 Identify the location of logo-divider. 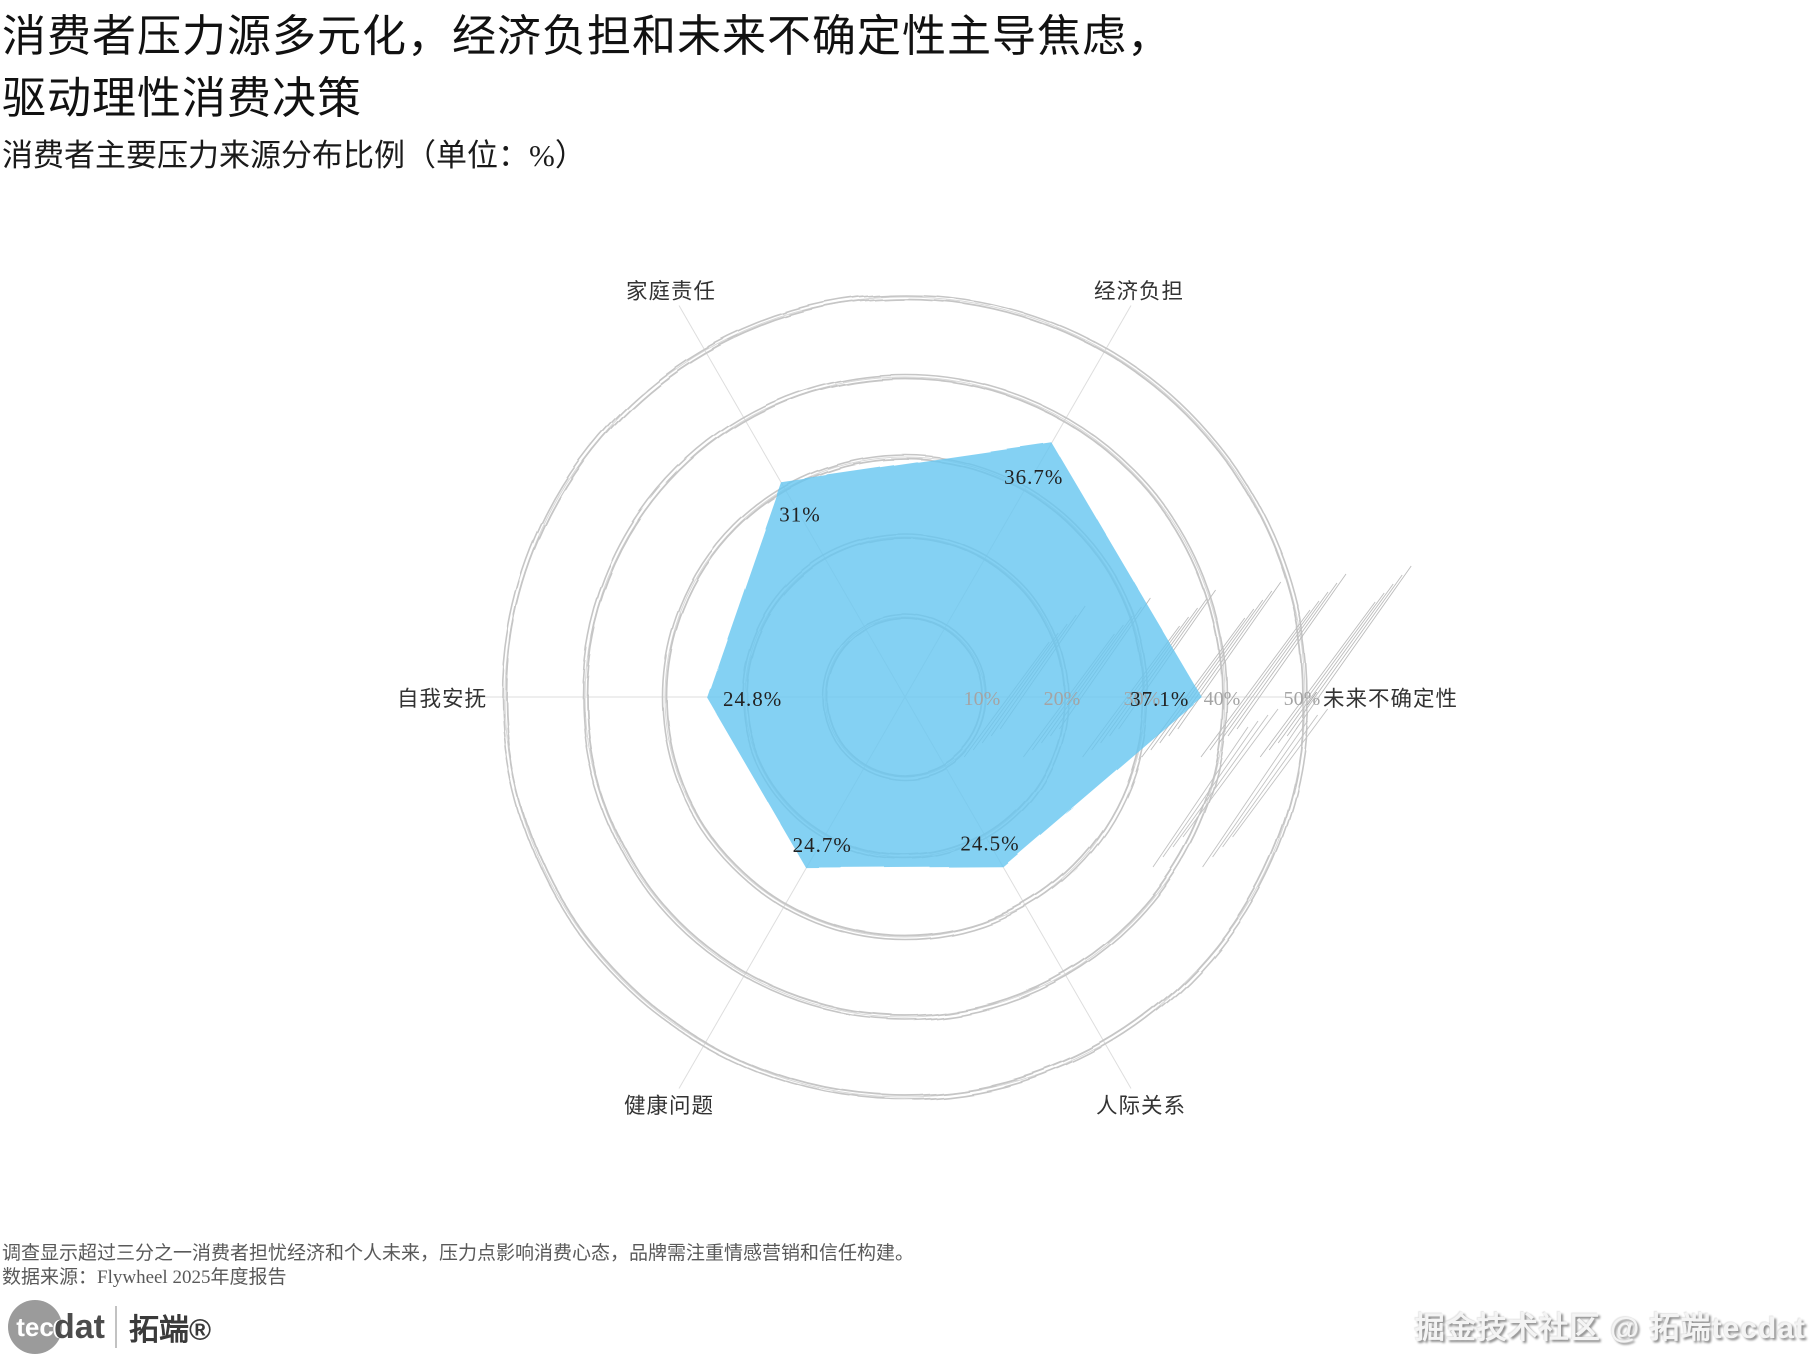
(116, 1327).